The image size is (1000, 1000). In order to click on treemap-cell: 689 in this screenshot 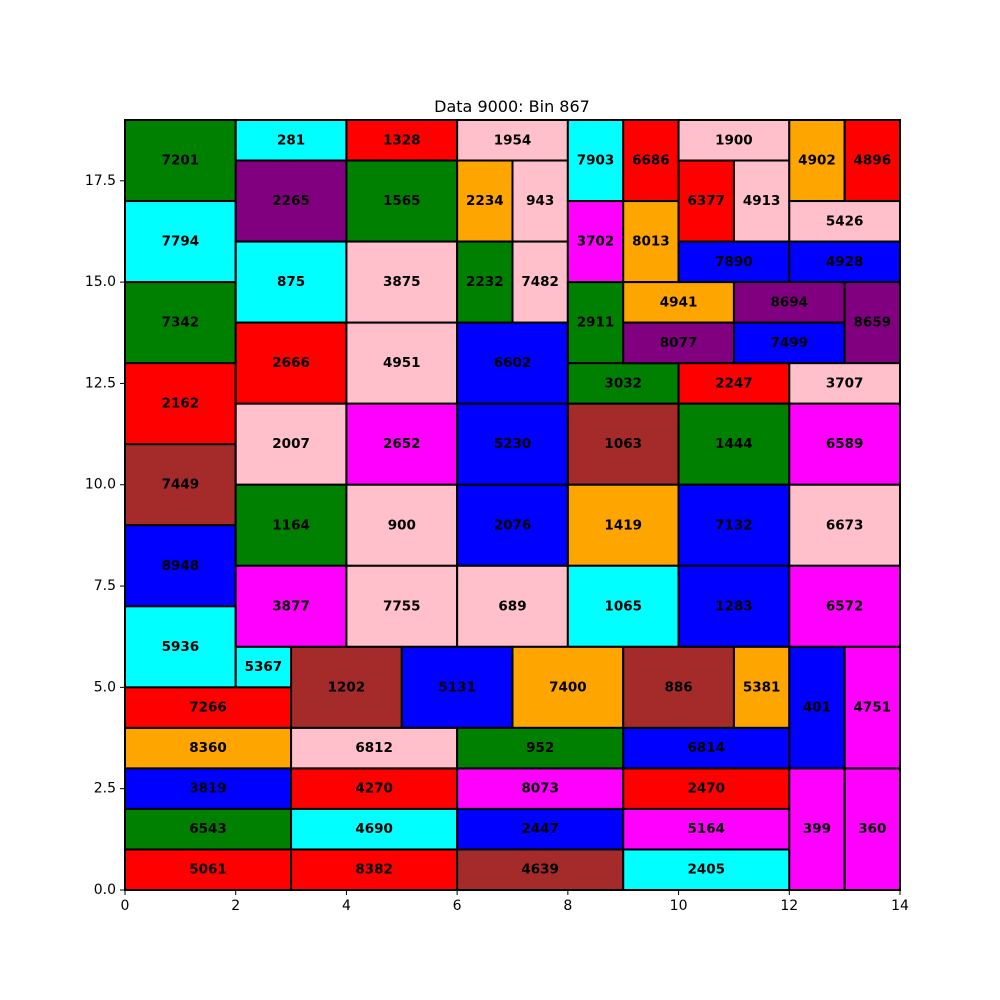, I will do `click(512, 606)`.